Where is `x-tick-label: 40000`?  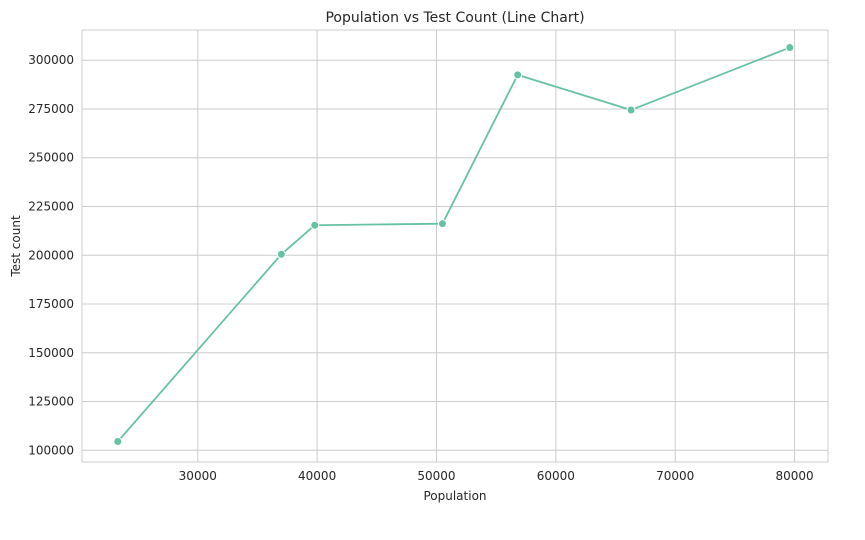 x-tick-label: 40000 is located at coordinates (317, 476).